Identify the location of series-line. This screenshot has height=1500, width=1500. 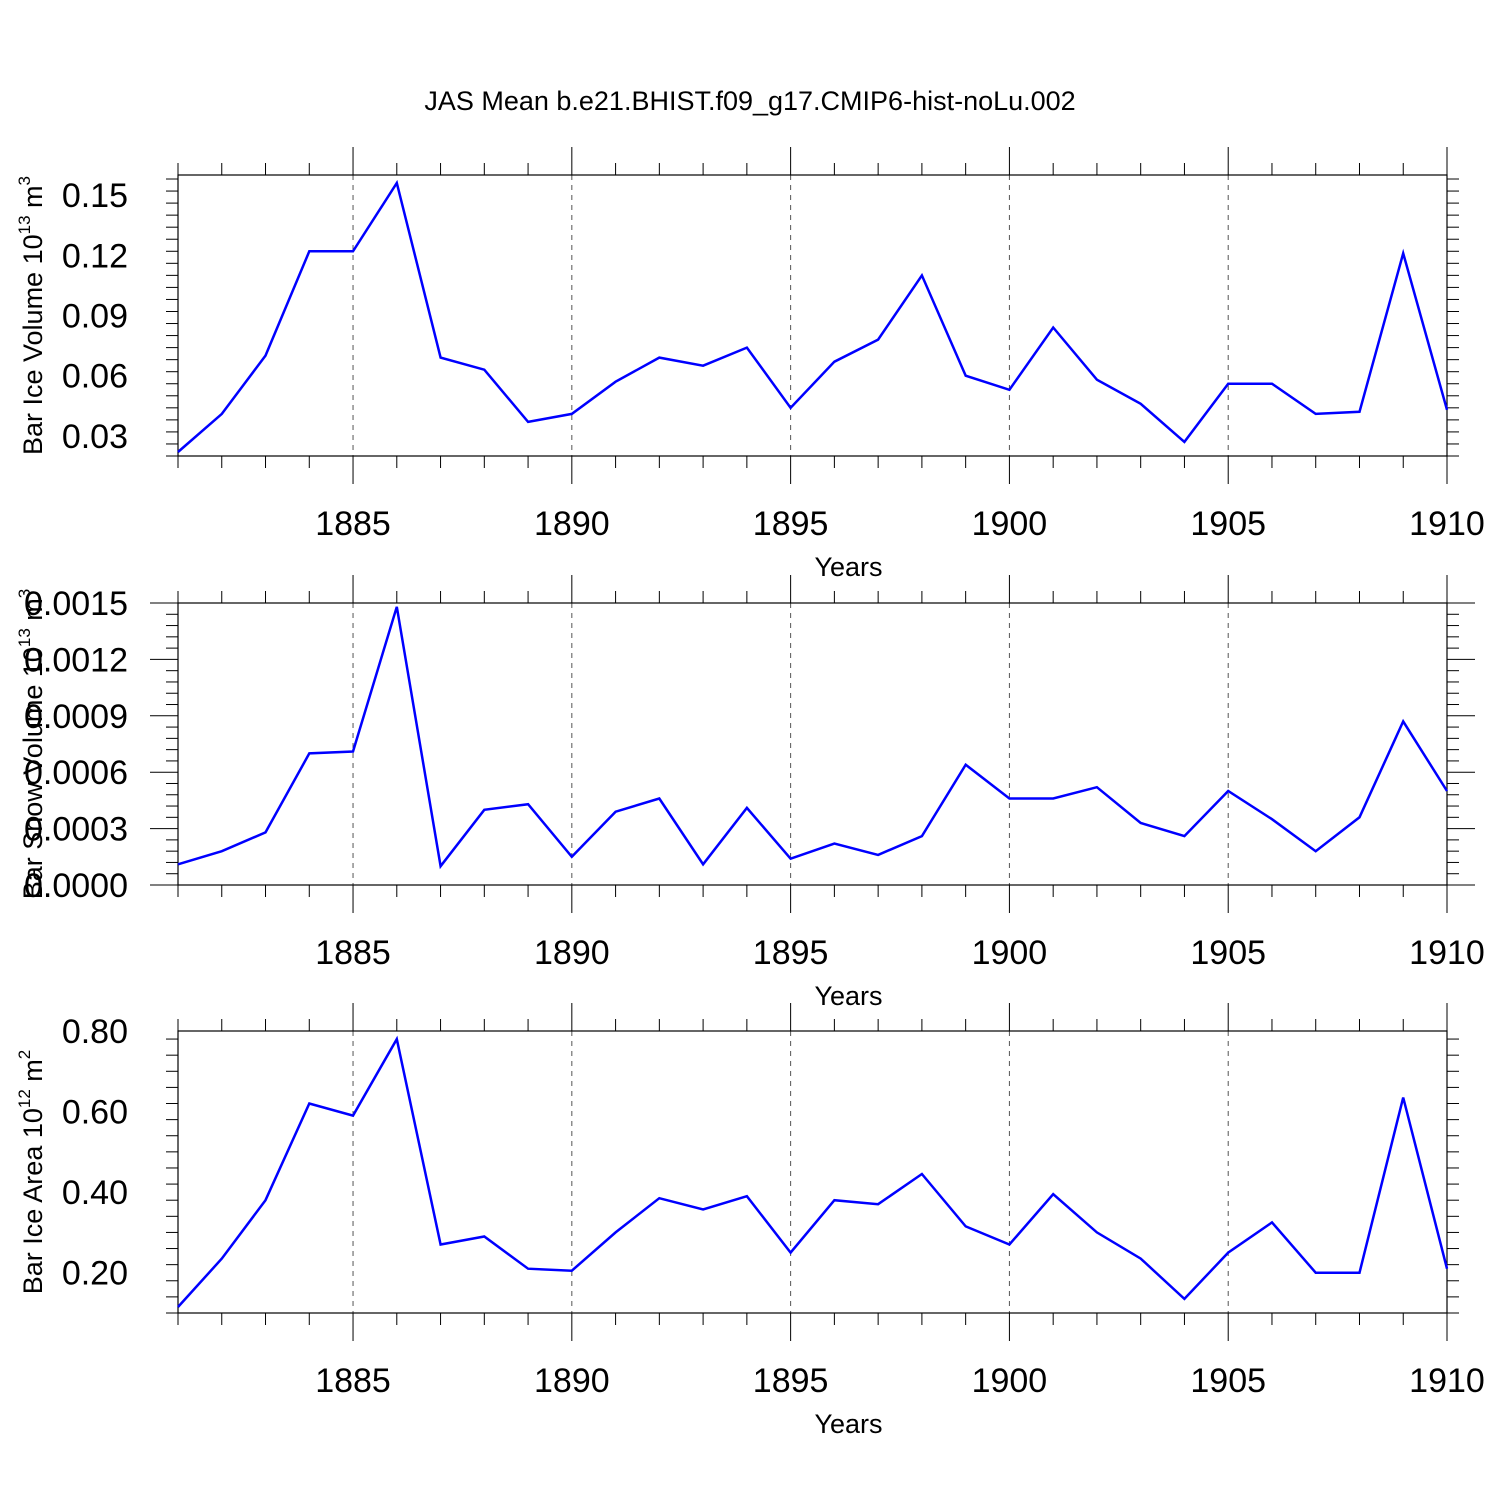
(813, 738).